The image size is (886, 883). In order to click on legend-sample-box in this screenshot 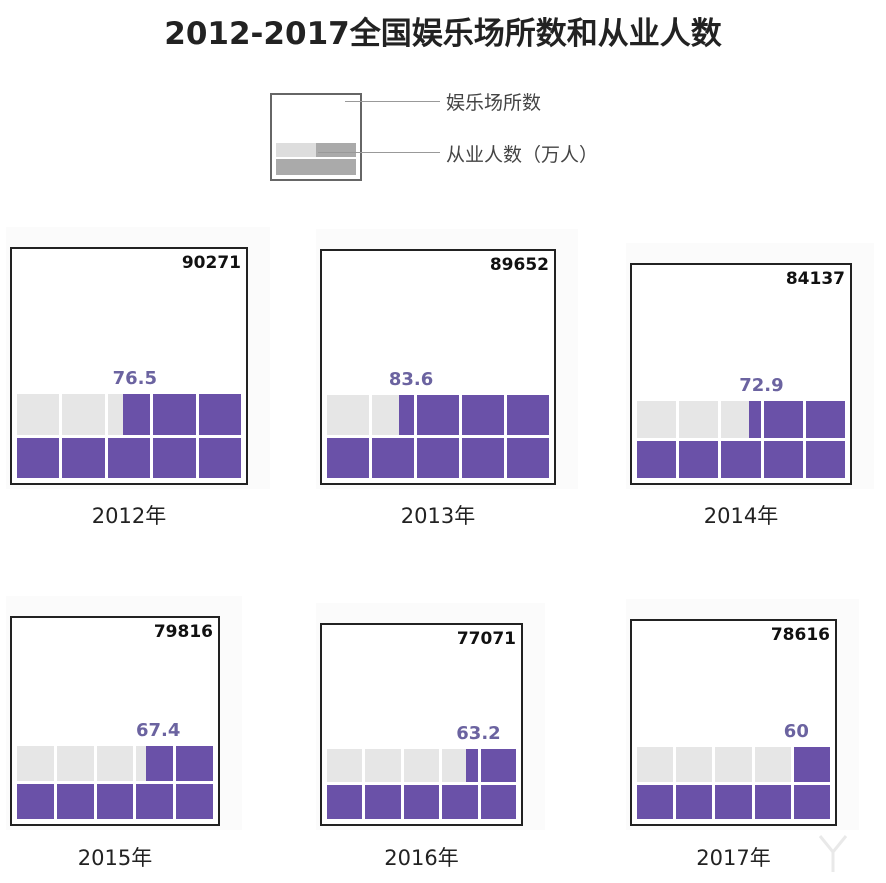, I will do `click(316, 137)`.